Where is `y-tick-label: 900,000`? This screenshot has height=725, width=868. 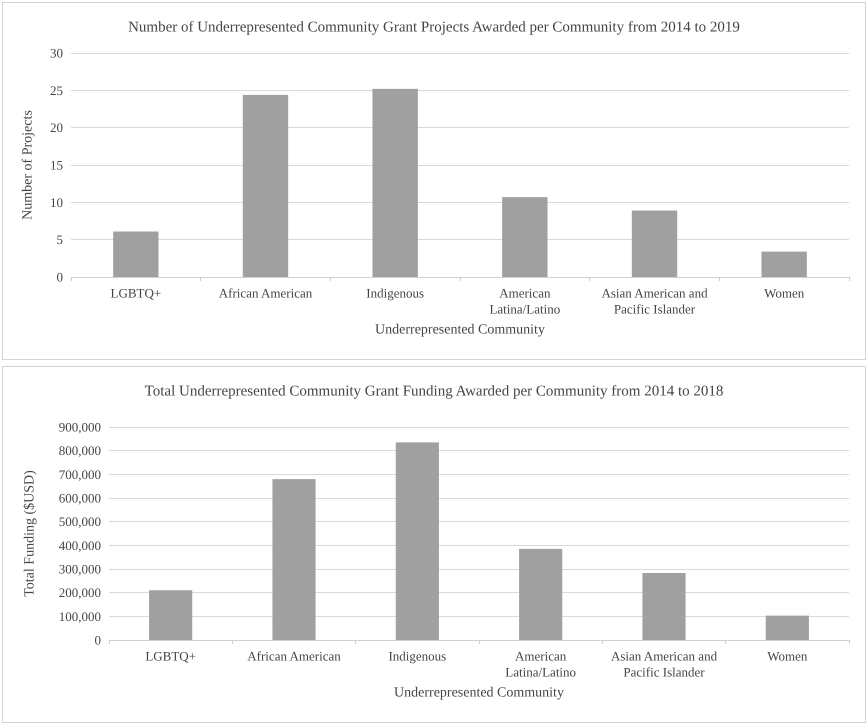 y-tick-label: 900,000 is located at coordinates (79, 427).